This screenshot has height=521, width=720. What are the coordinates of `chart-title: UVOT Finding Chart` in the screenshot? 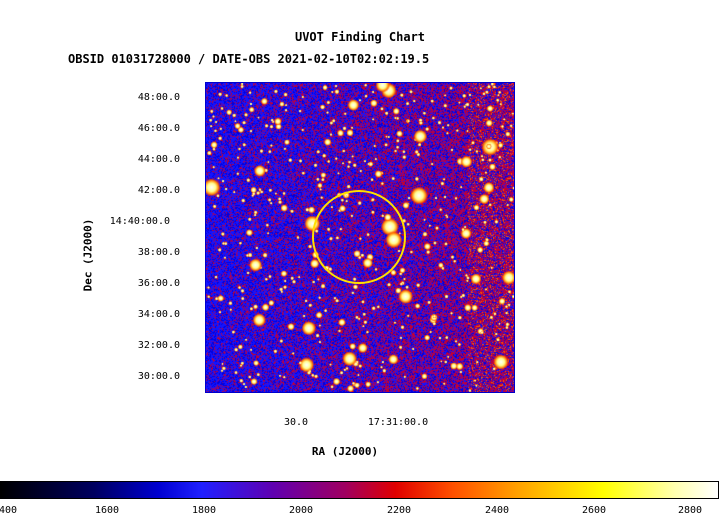 It's located at (360, 37).